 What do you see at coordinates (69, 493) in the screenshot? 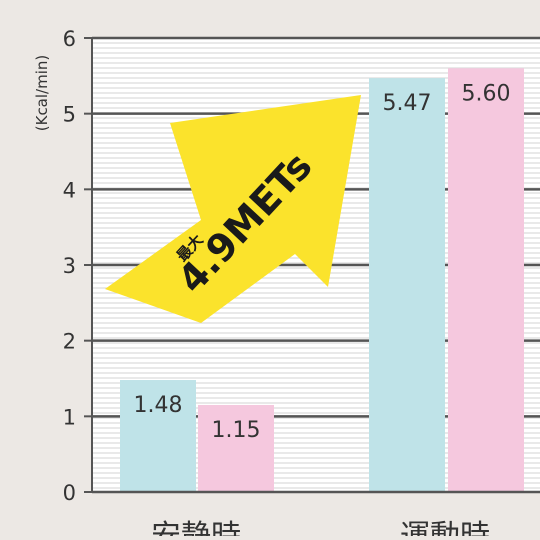
I see `y-tick-label: 0` at bounding box center [69, 493].